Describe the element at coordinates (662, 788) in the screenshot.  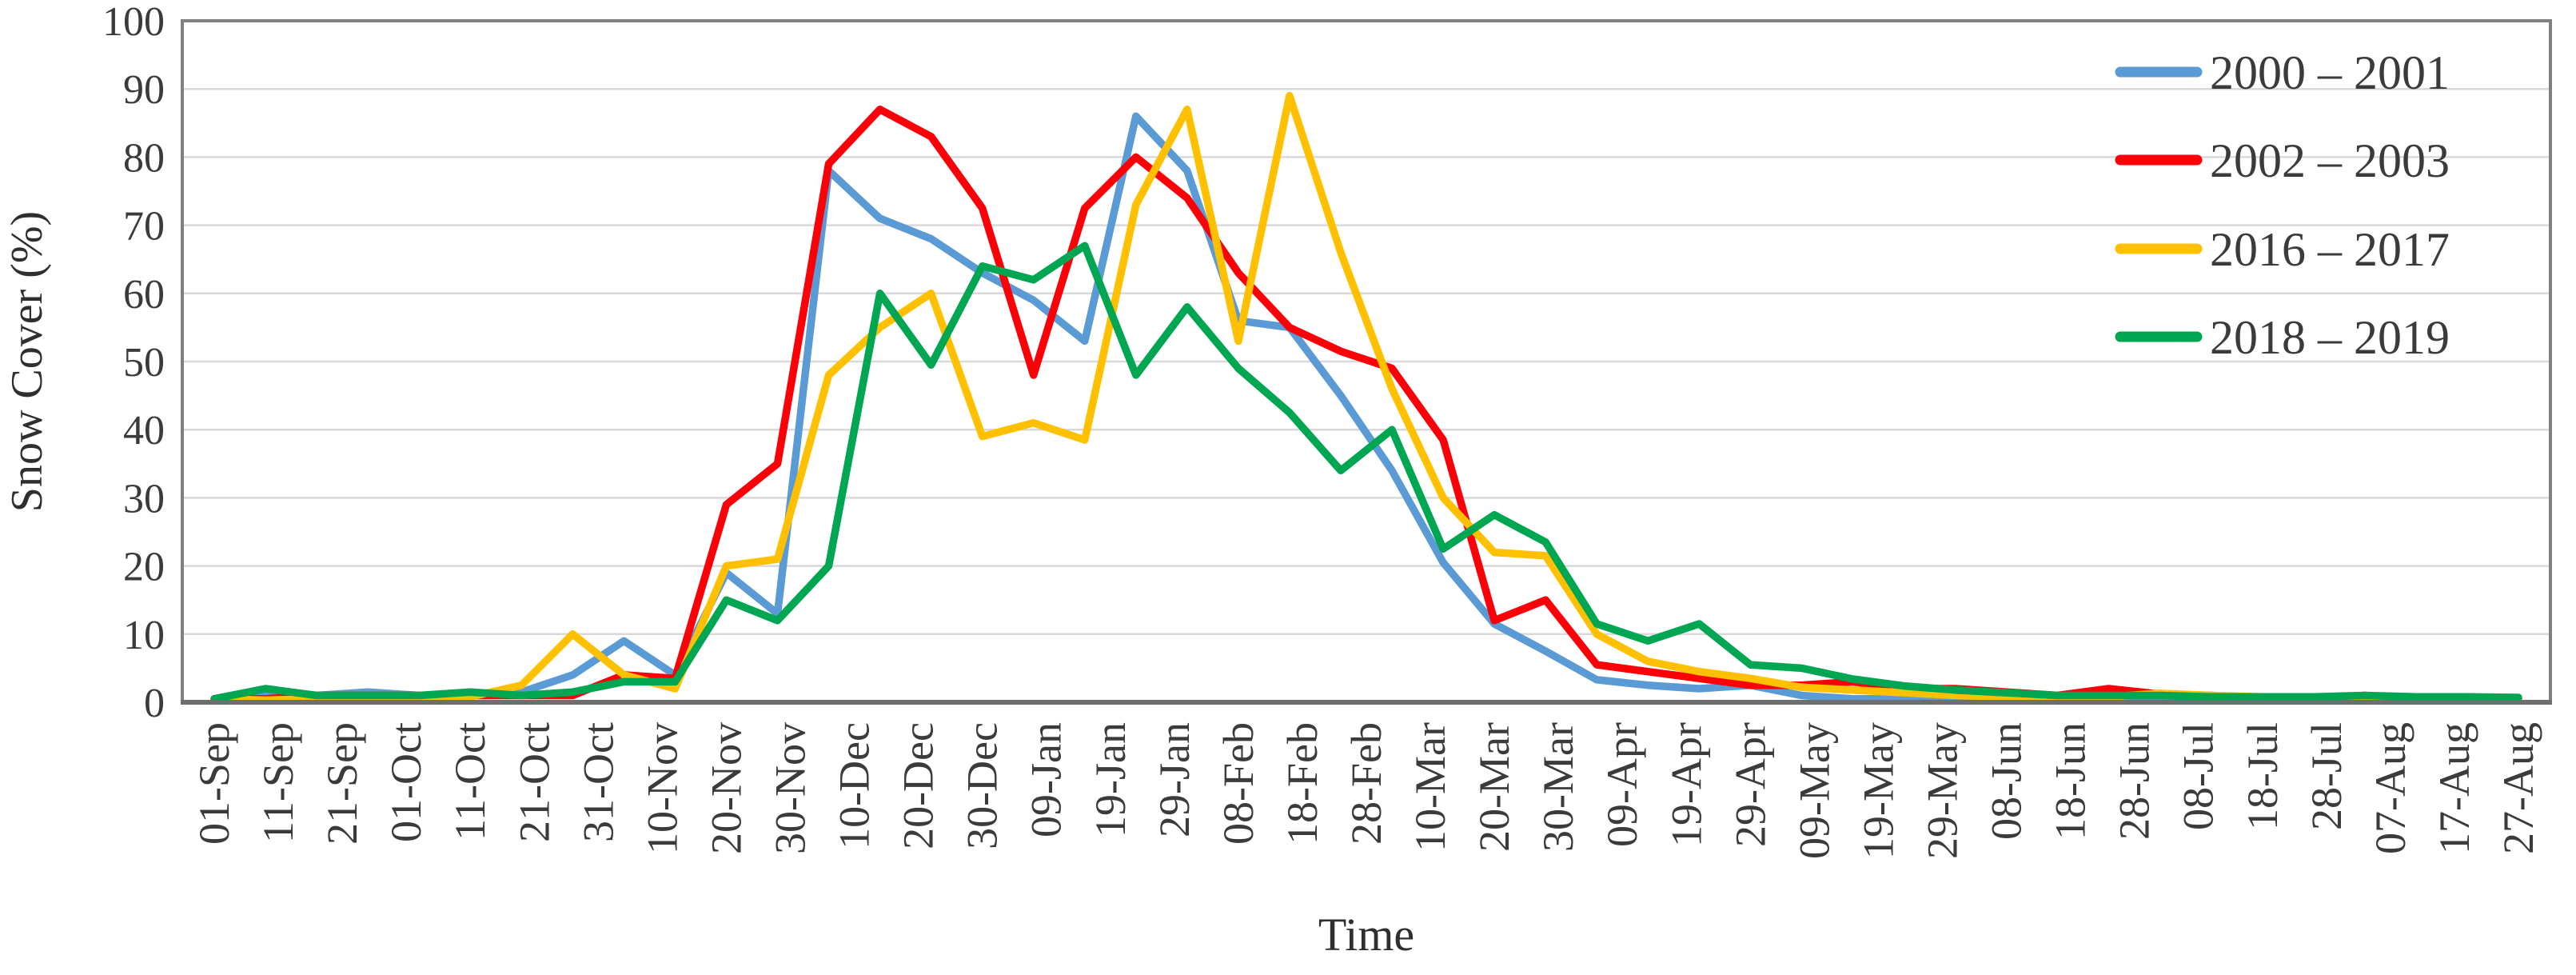
I see `x-tick-label: 10-Nov` at that location.